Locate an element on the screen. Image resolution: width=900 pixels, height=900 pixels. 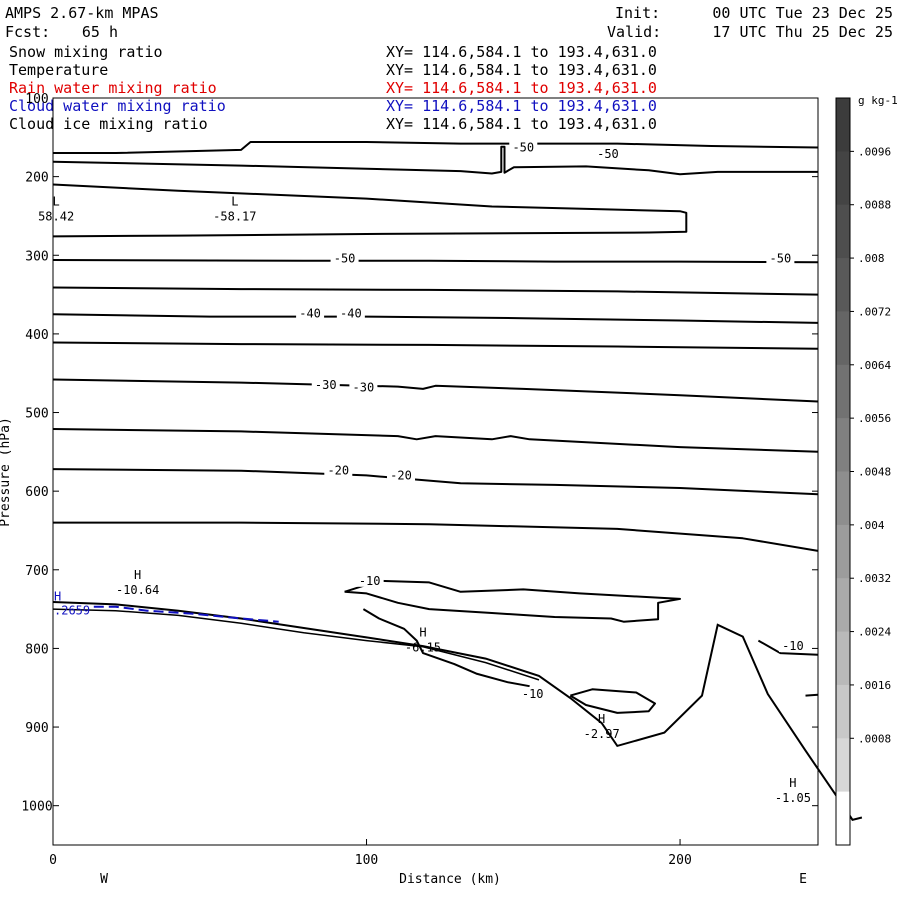
colorbar-label: .0056 is located at coordinates (874, 418).